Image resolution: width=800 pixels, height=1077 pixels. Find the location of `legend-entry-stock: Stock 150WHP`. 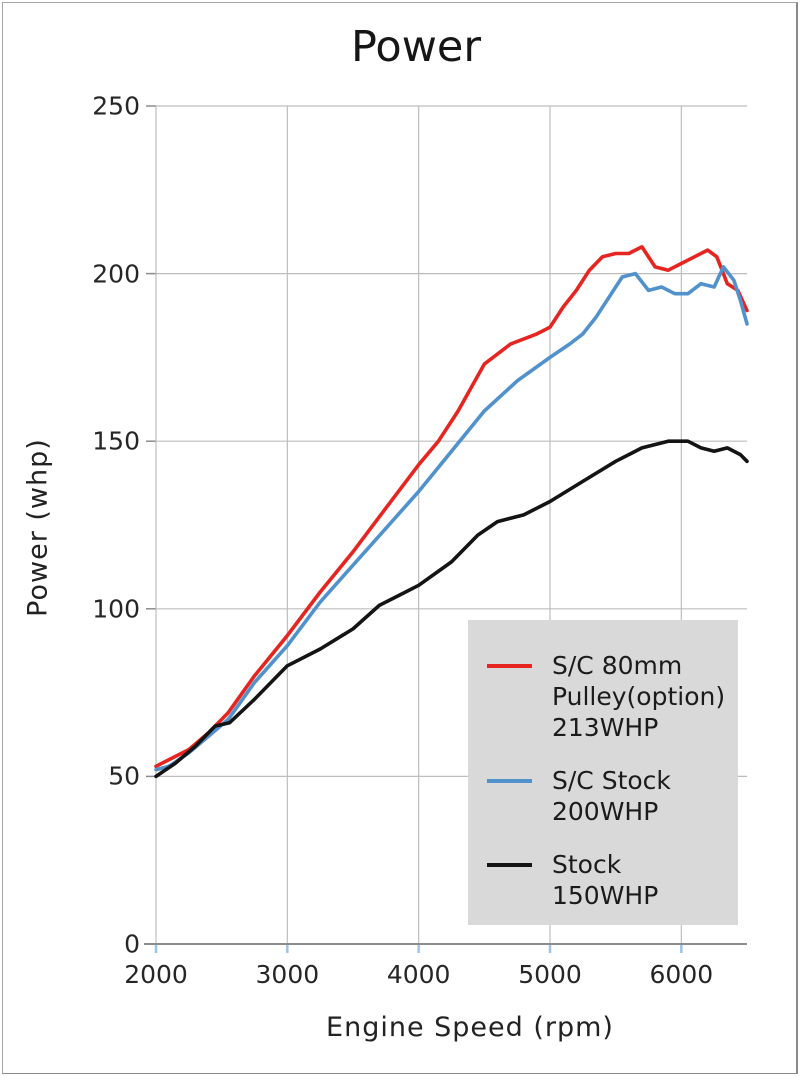

legend-entry-stock: Stock 150WHP is located at coordinates (607, 880).